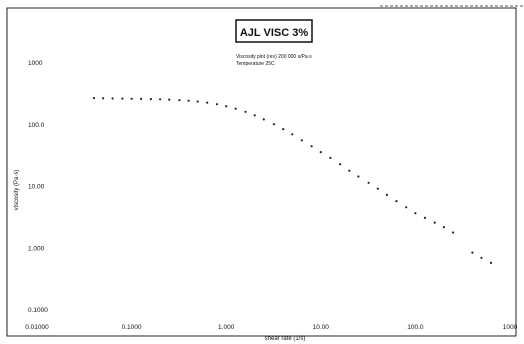 The image size is (524, 344). I want to click on chart-title: AJL VISC 3%, so click(274, 33).